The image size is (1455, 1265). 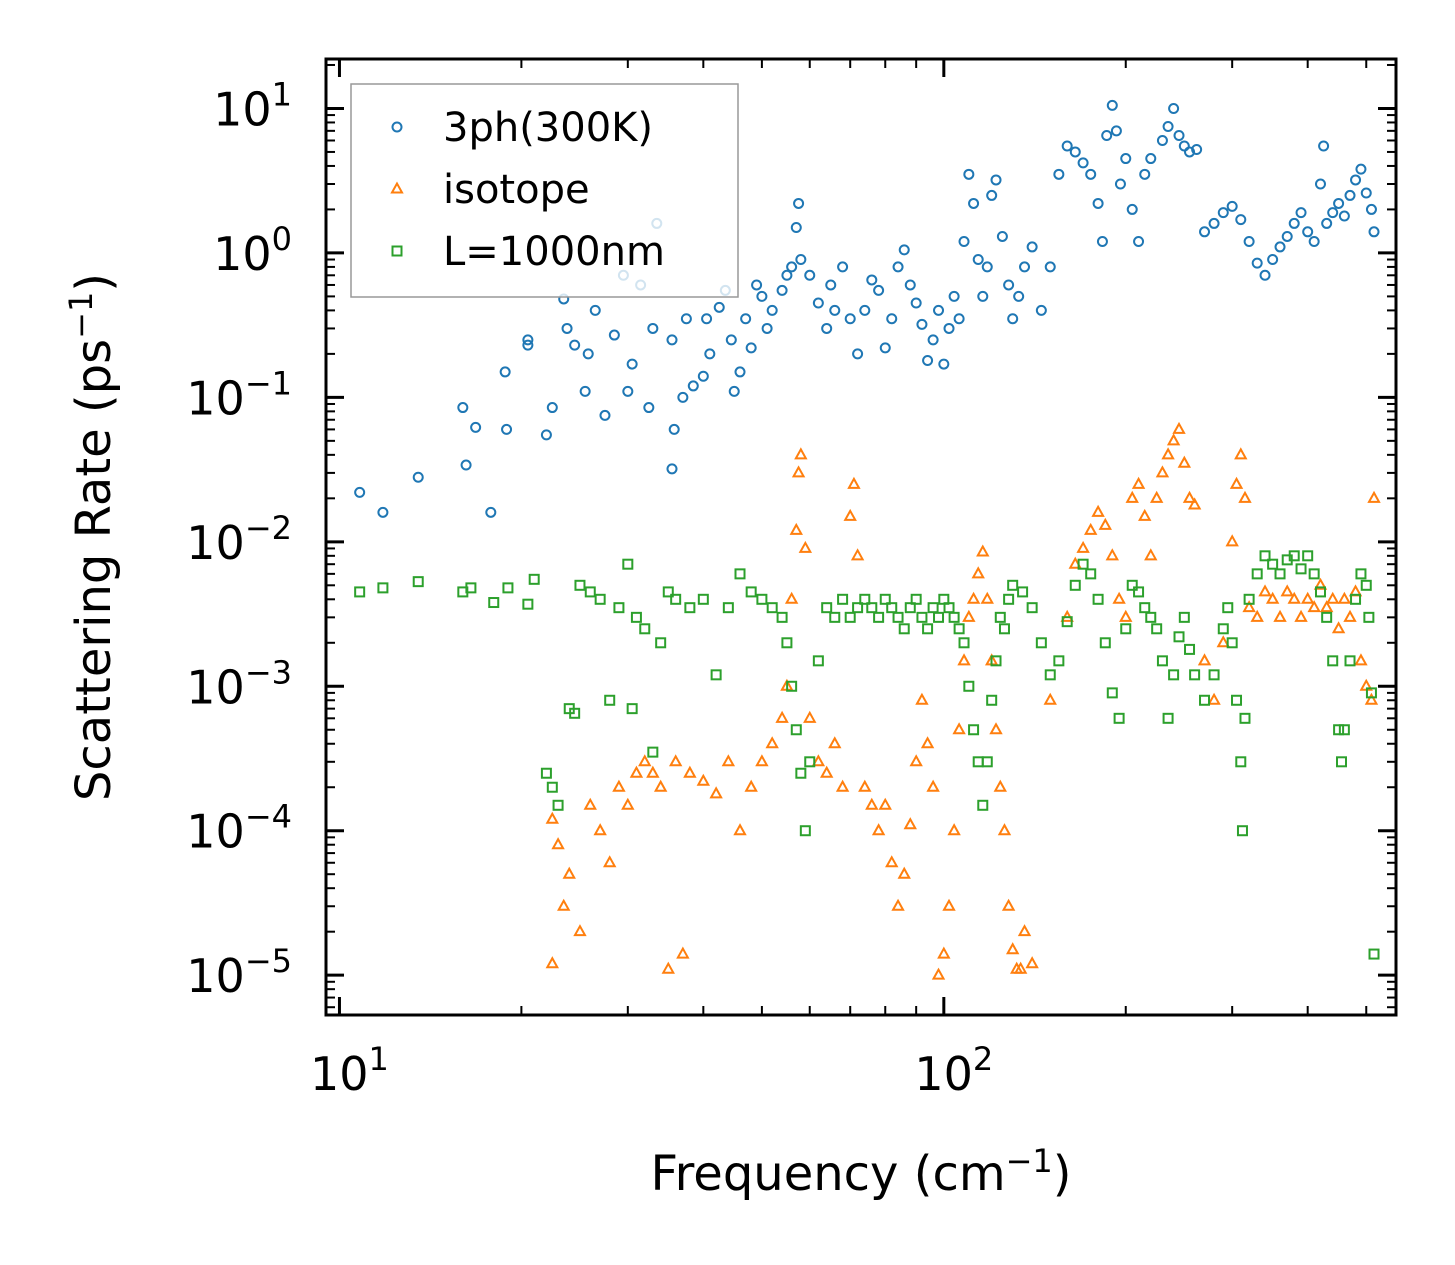 What do you see at coordinates (983, 1059) in the screenshot?
I see `x-tick-label-exponent: 2` at bounding box center [983, 1059].